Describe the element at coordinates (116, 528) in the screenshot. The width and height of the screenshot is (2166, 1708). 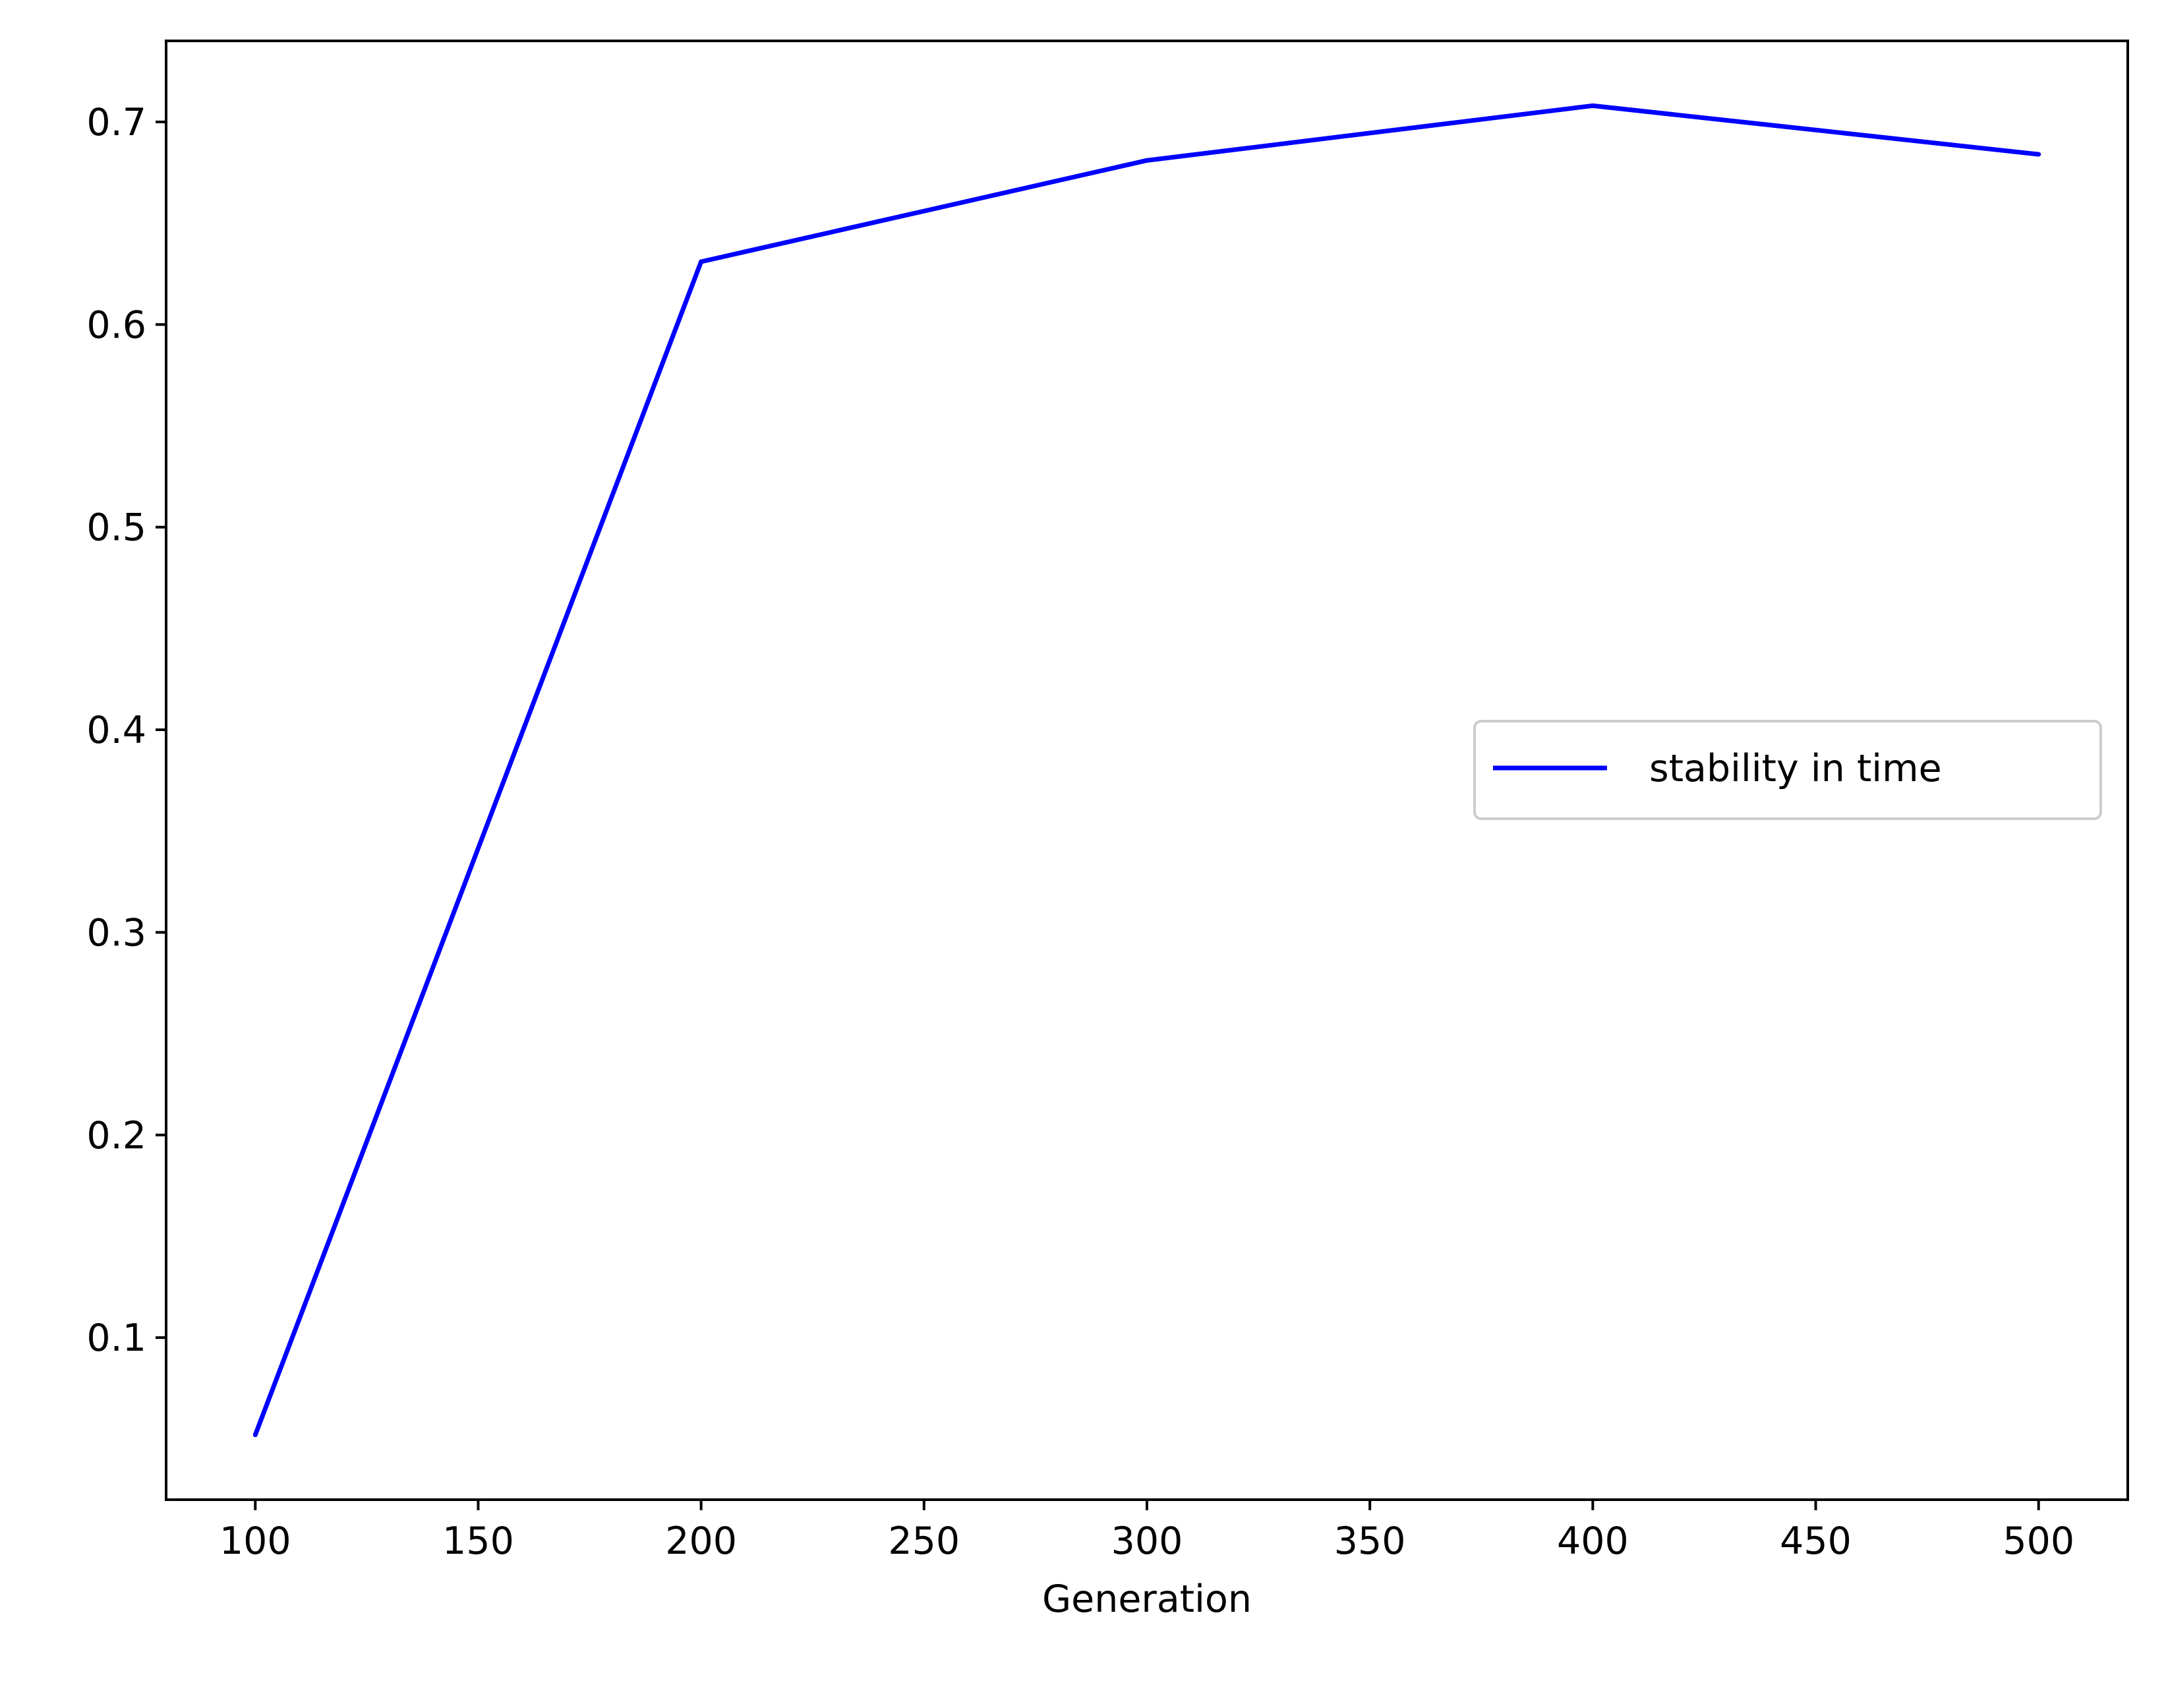
I see `y-tick-label: 0.5` at that location.